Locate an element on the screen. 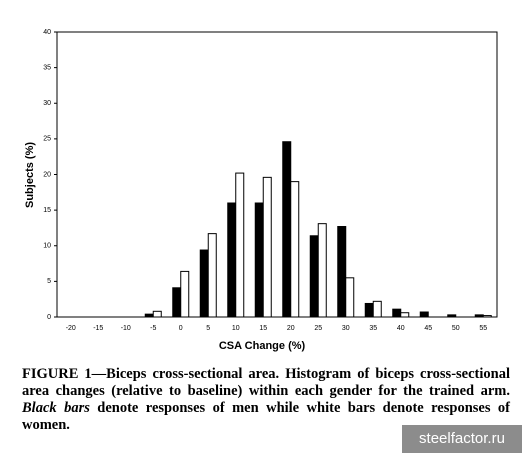 The height and width of the screenshot is (453, 522). x-tick-label: 30 is located at coordinates (346, 328).